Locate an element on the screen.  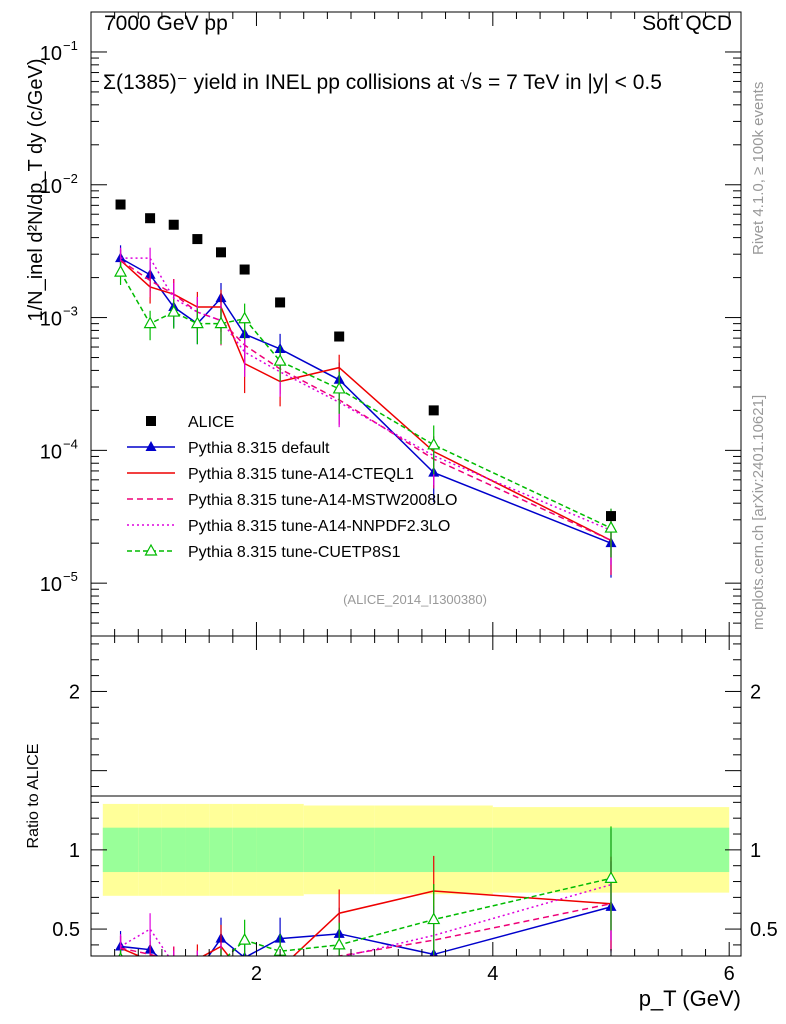
y-tick-exponent: −1 is located at coordinates (70, 45).